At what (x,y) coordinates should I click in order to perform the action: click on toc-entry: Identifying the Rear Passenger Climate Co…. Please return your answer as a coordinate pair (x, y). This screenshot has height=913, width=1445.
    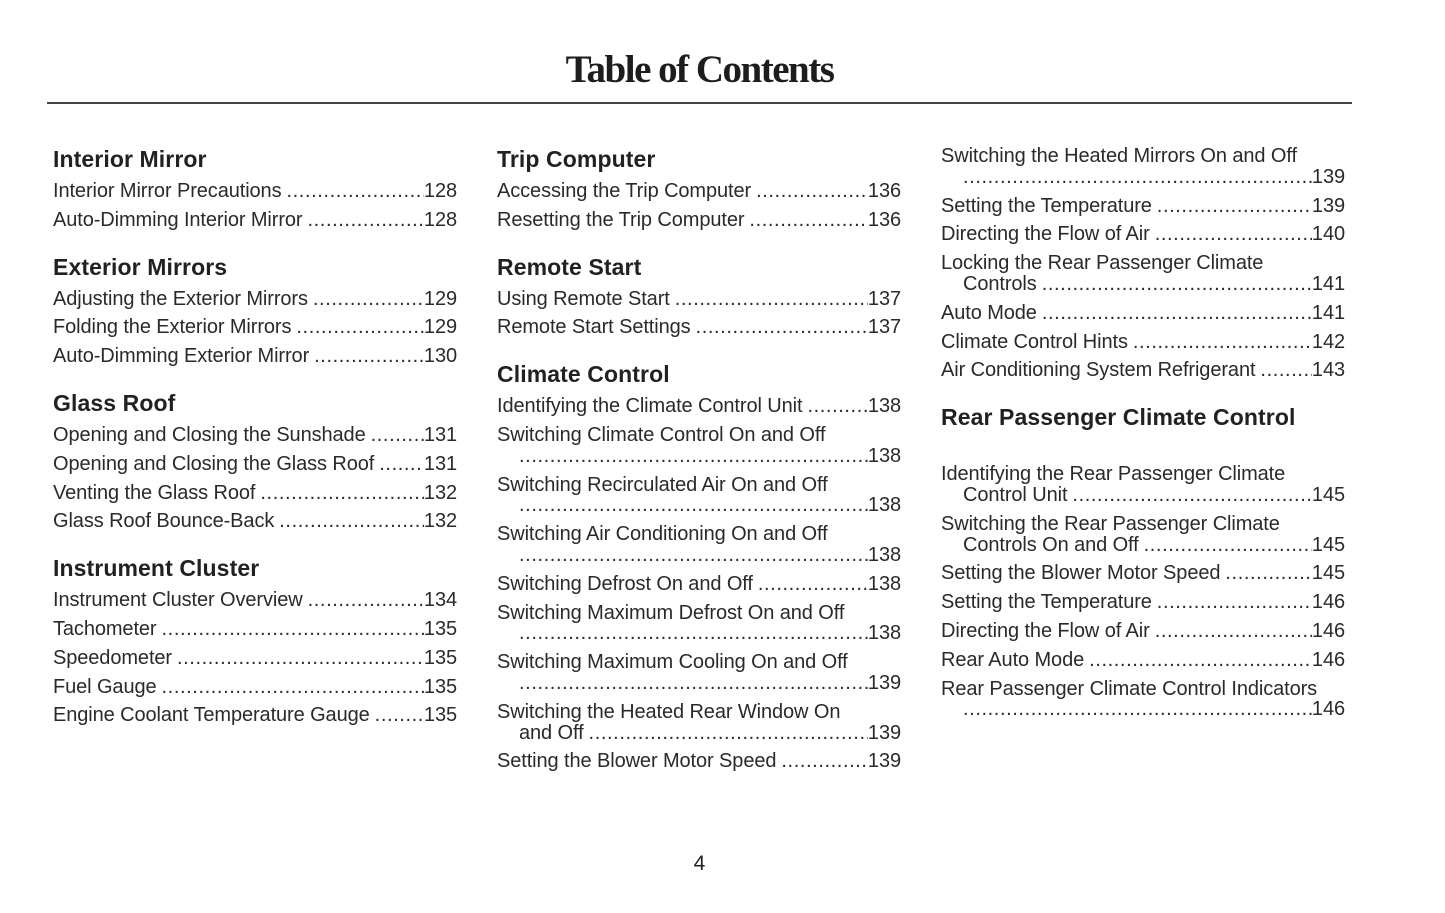
    Looking at the image, I should click on (1143, 485).